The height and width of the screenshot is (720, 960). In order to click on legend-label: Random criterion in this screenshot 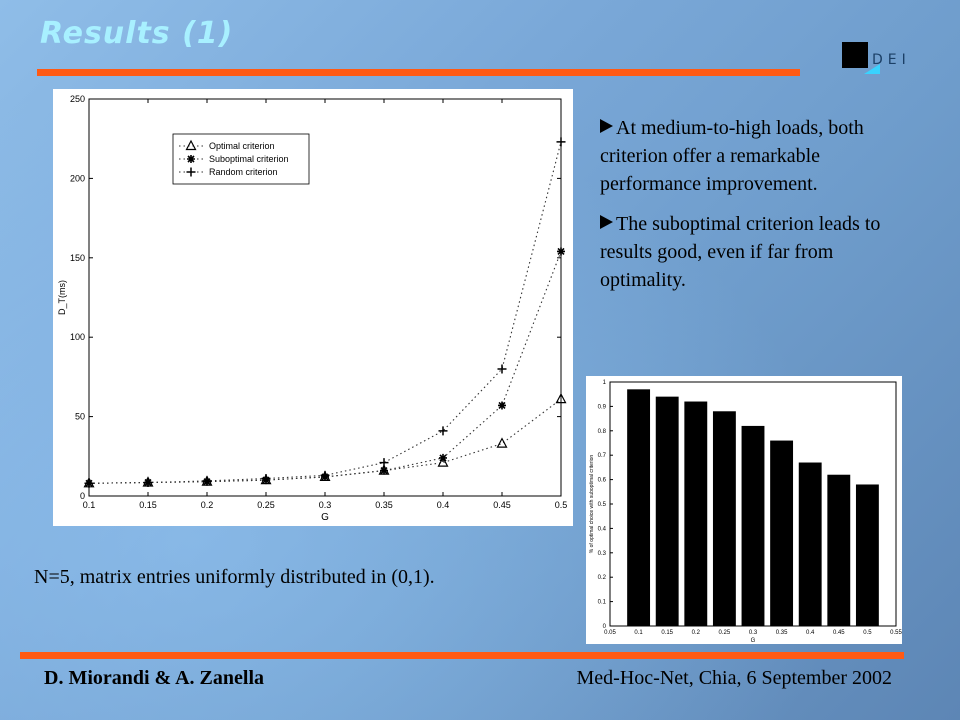, I will do `click(243, 172)`.